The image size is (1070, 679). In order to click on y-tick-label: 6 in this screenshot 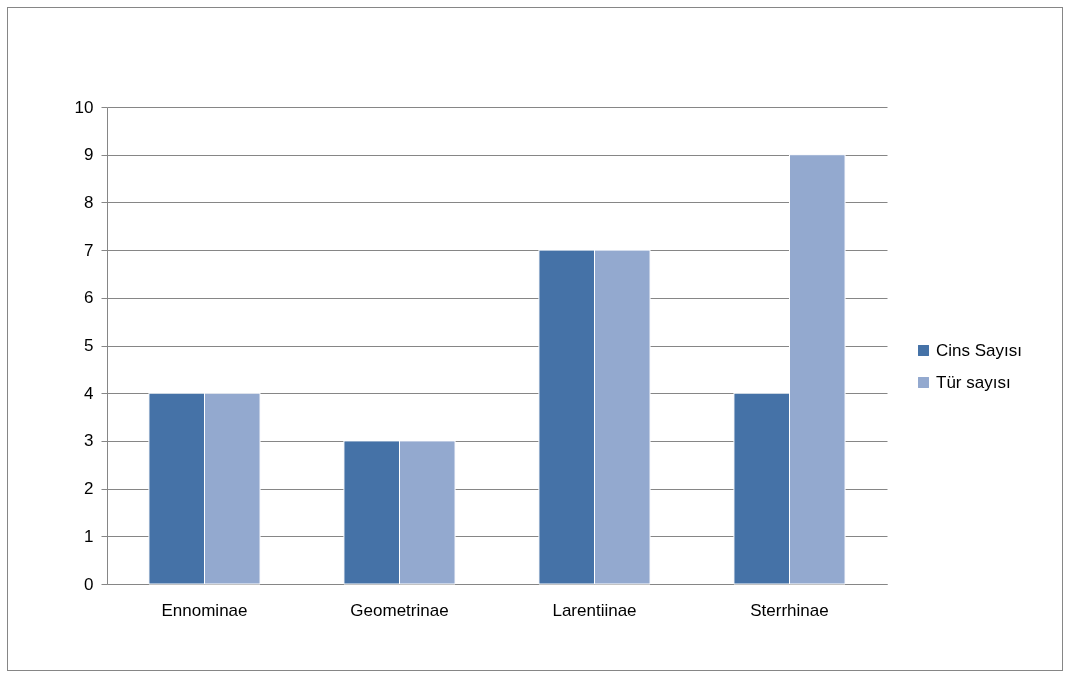, I will do `click(89, 298)`.